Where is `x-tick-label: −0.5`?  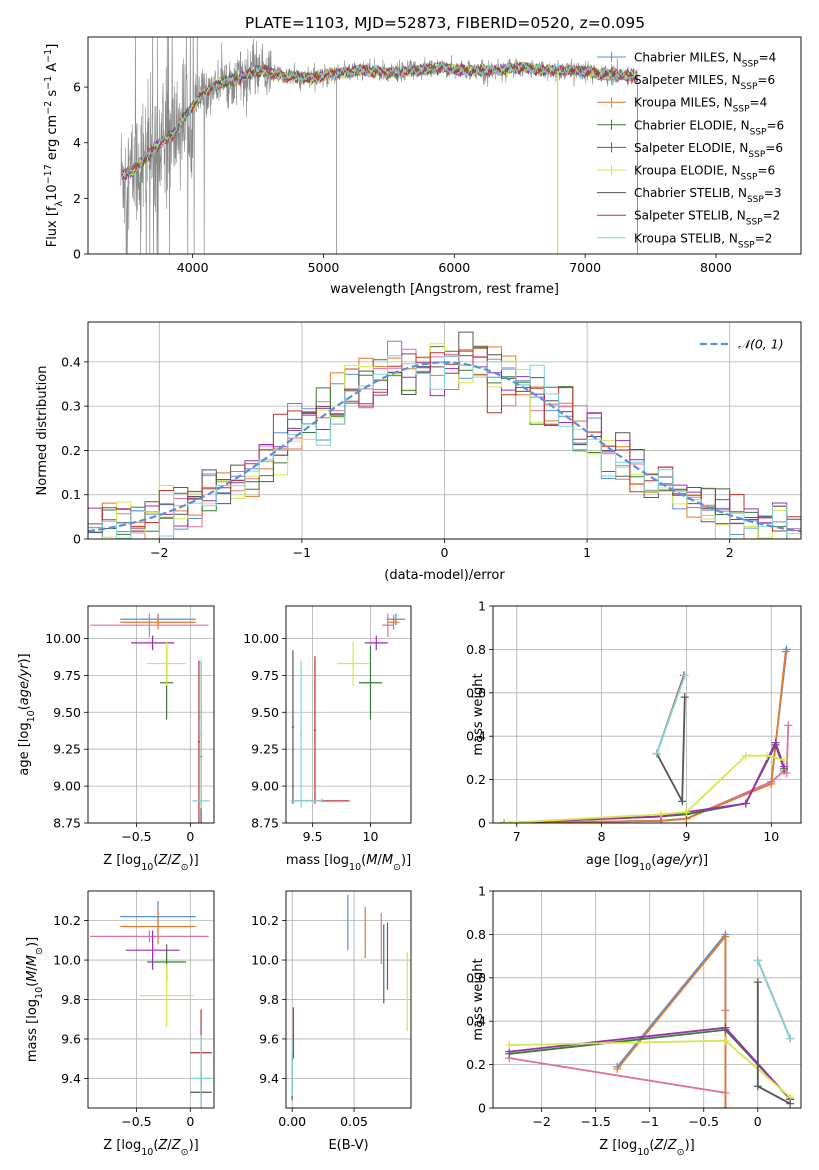 x-tick-label: −0.5 is located at coordinates (136, 1121).